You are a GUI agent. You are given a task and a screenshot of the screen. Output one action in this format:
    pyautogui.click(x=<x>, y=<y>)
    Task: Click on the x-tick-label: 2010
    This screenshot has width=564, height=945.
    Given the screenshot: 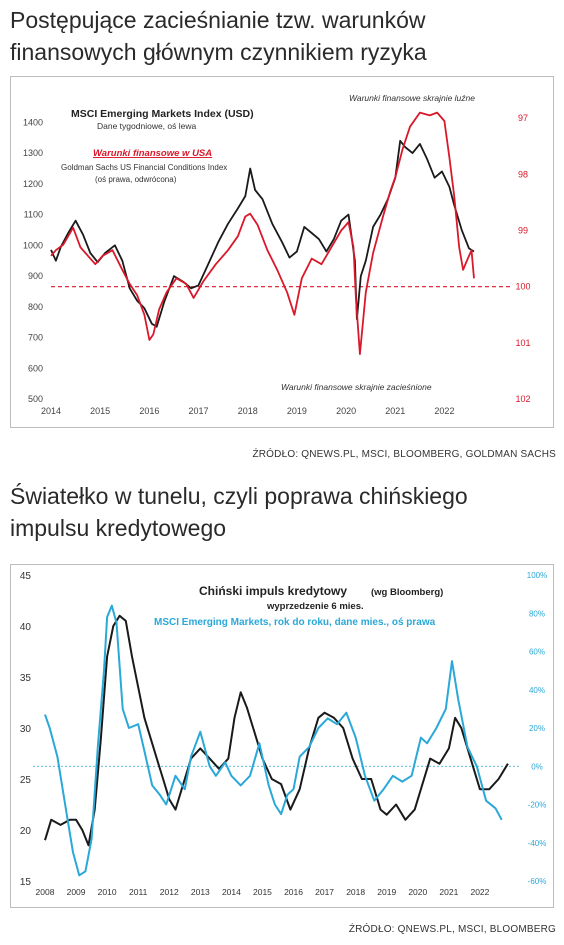 What is the action you would take?
    pyautogui.click(x=107, y=892)
    